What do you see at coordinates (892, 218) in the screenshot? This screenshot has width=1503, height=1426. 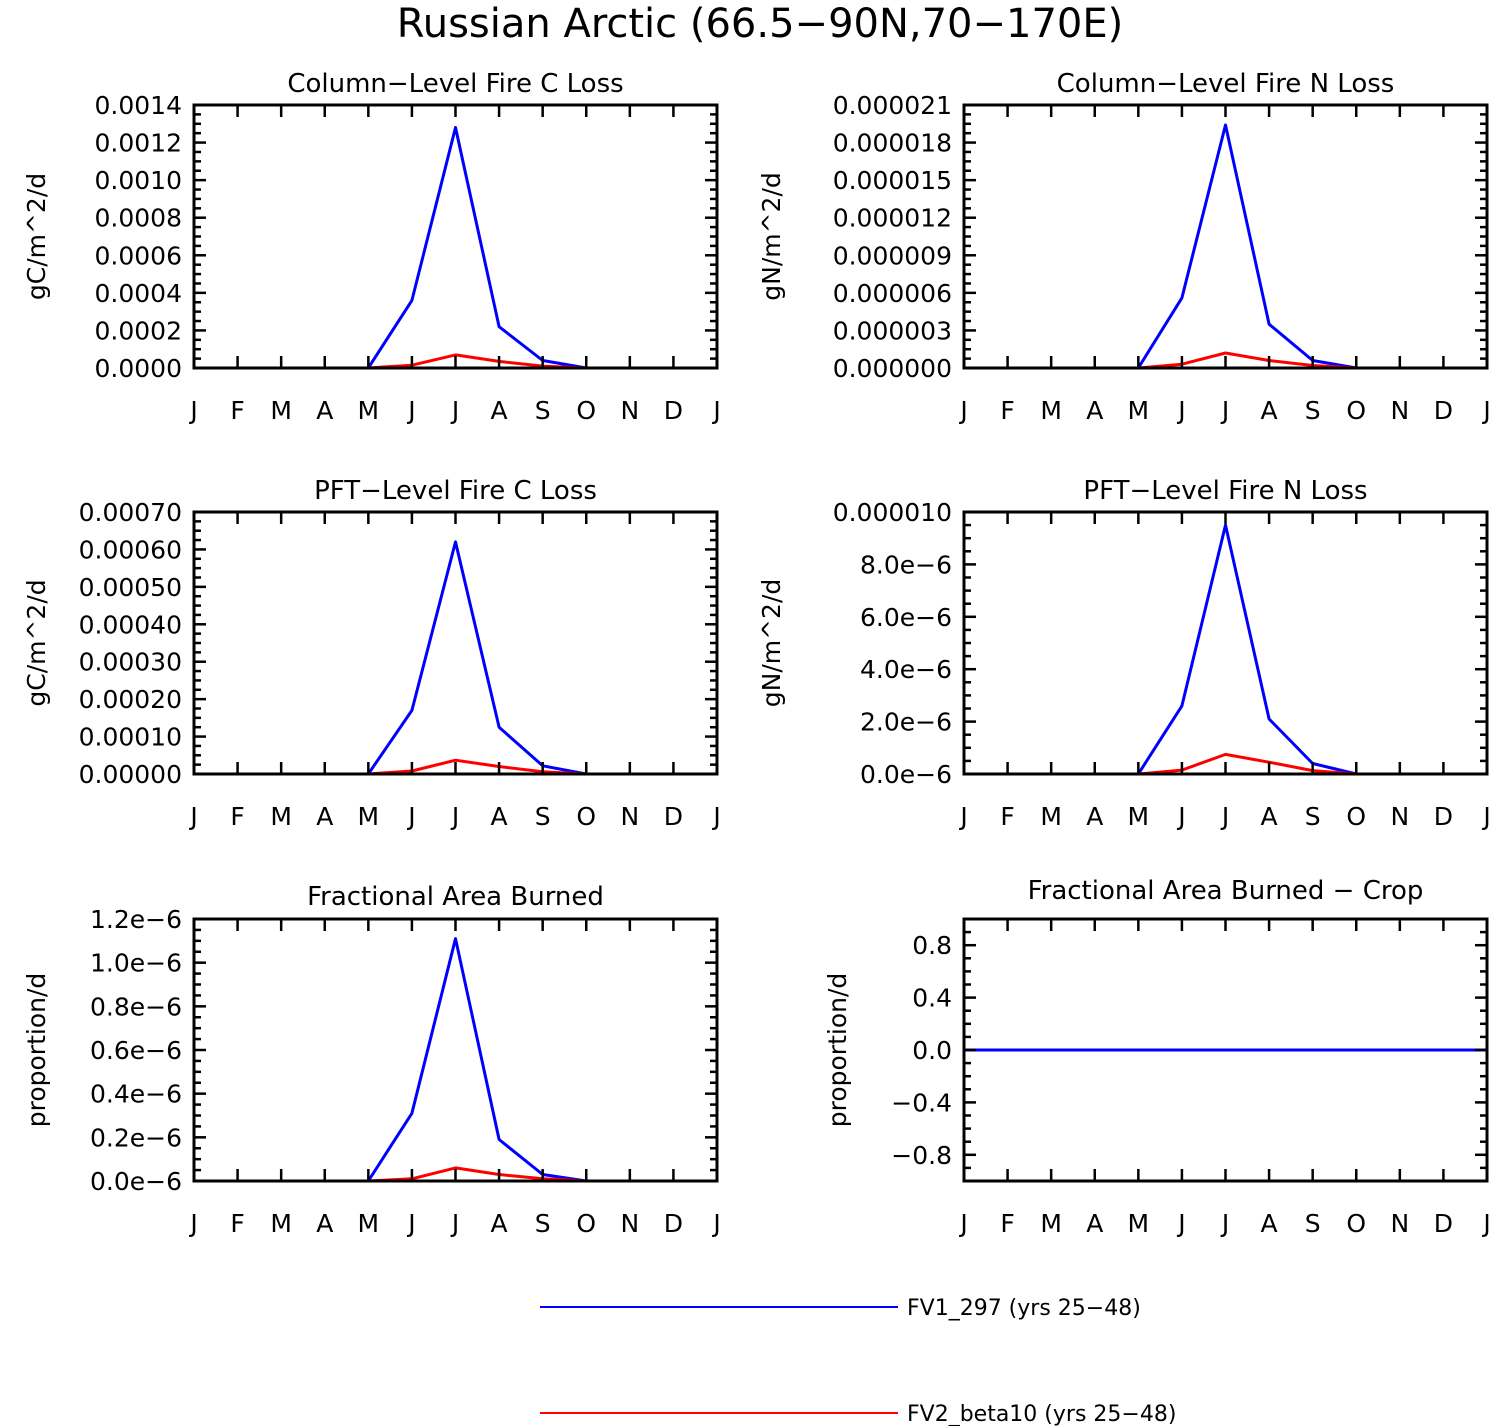 I see `y-tick-label: 0.000012` at bounding box center [892, 218].